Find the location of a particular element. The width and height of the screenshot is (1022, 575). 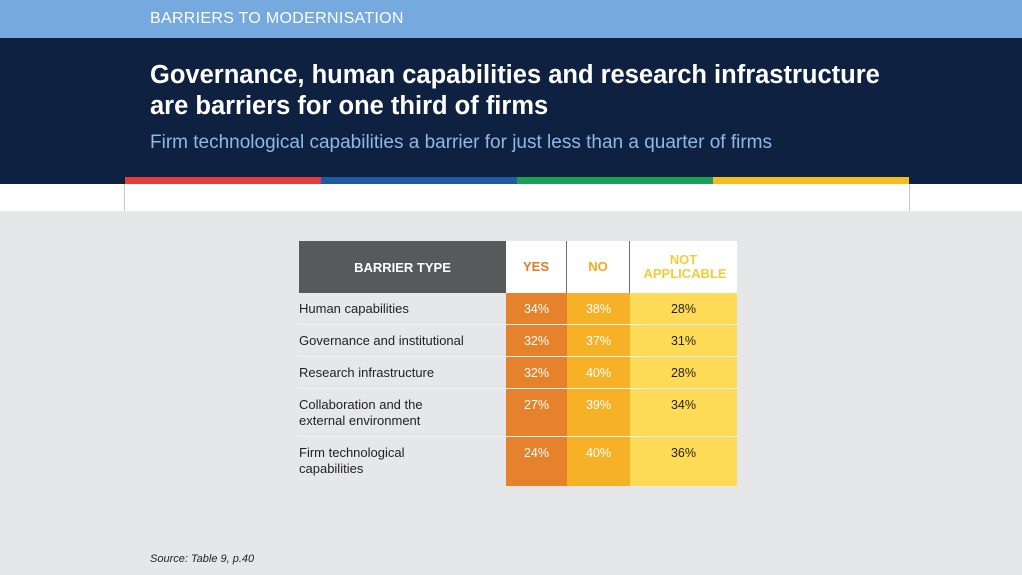

table-row: Human capabilities 34% 38% 28% is located at coordinates (518, 309).